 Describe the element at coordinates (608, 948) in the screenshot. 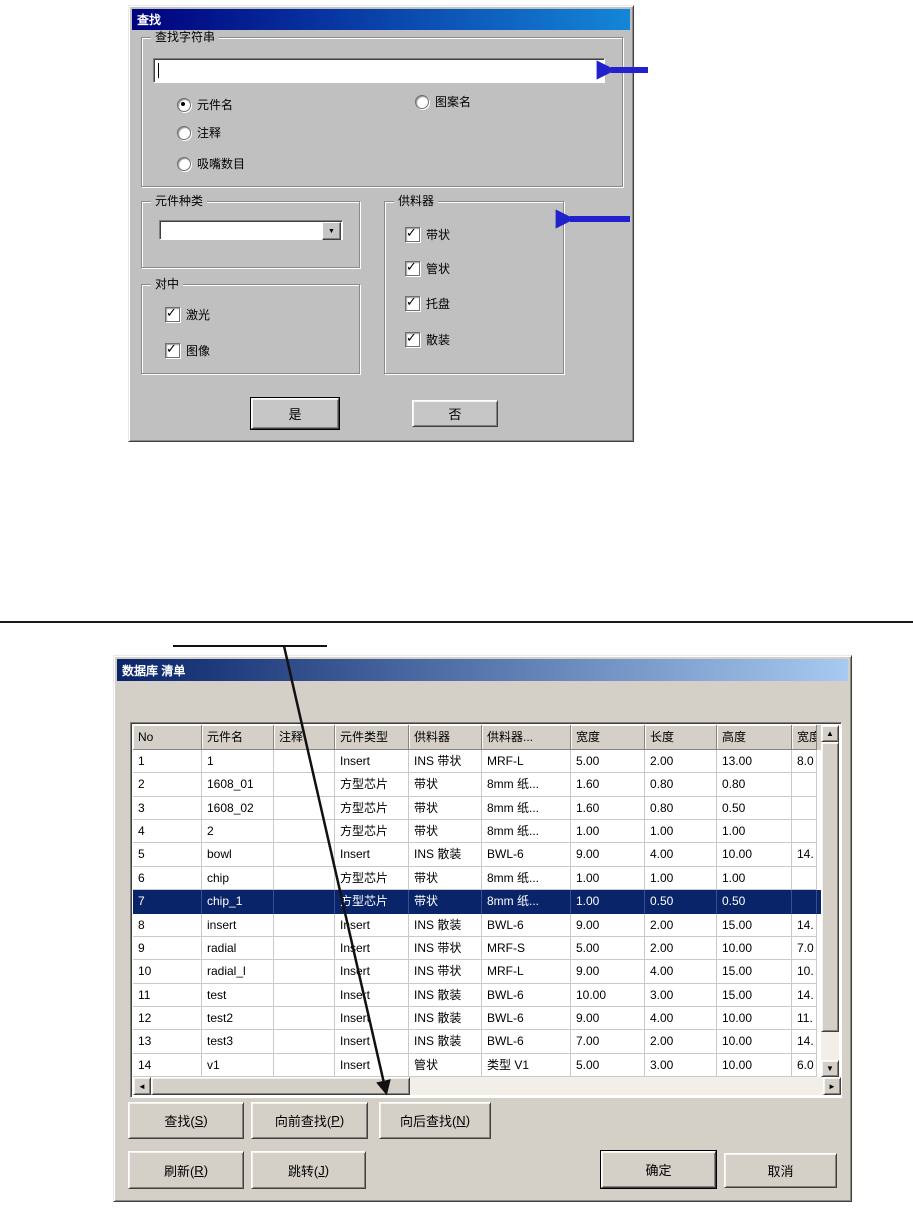

I see `table-cell: 5.00` at that location.